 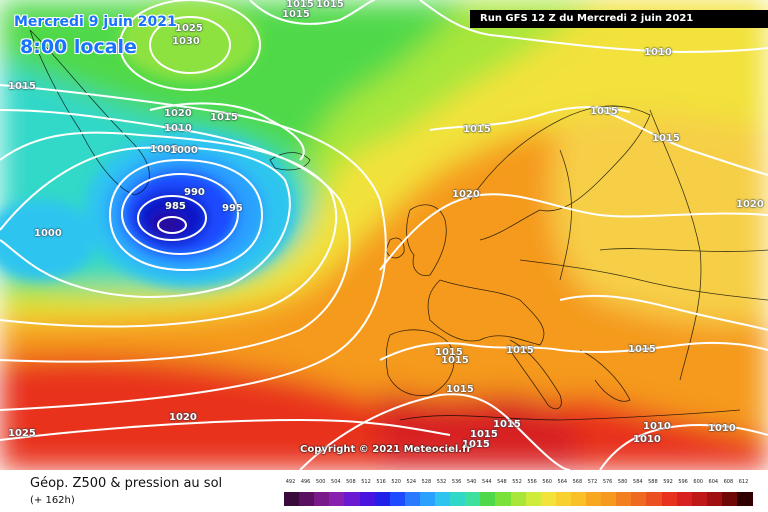 What do you see at coordinates (126, 483) in the screenshot?
I see `product-title: Géop. Z500 & pression au sol` at bounding box center [126, 483].